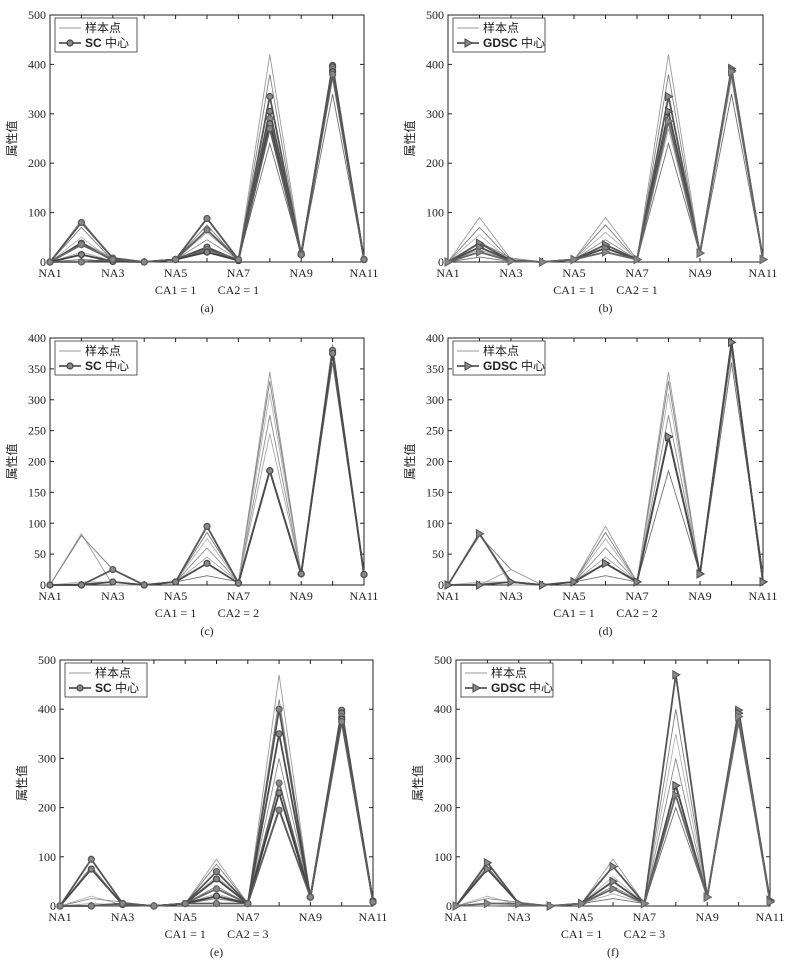  Describe the element at coordinates (112, 596) in the screenshot. I see `x-tick-label: NA3` at that location.